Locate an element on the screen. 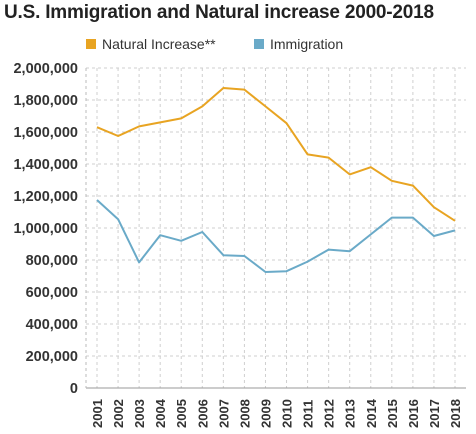 This screenshot has width=476, height=434. x-tick-label: 2012 is located at coordinates (329, 413).